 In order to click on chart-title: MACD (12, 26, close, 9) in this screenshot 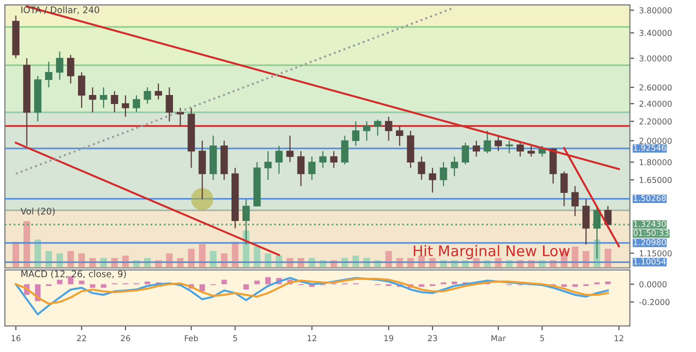, I will do `click(73, 274)`.